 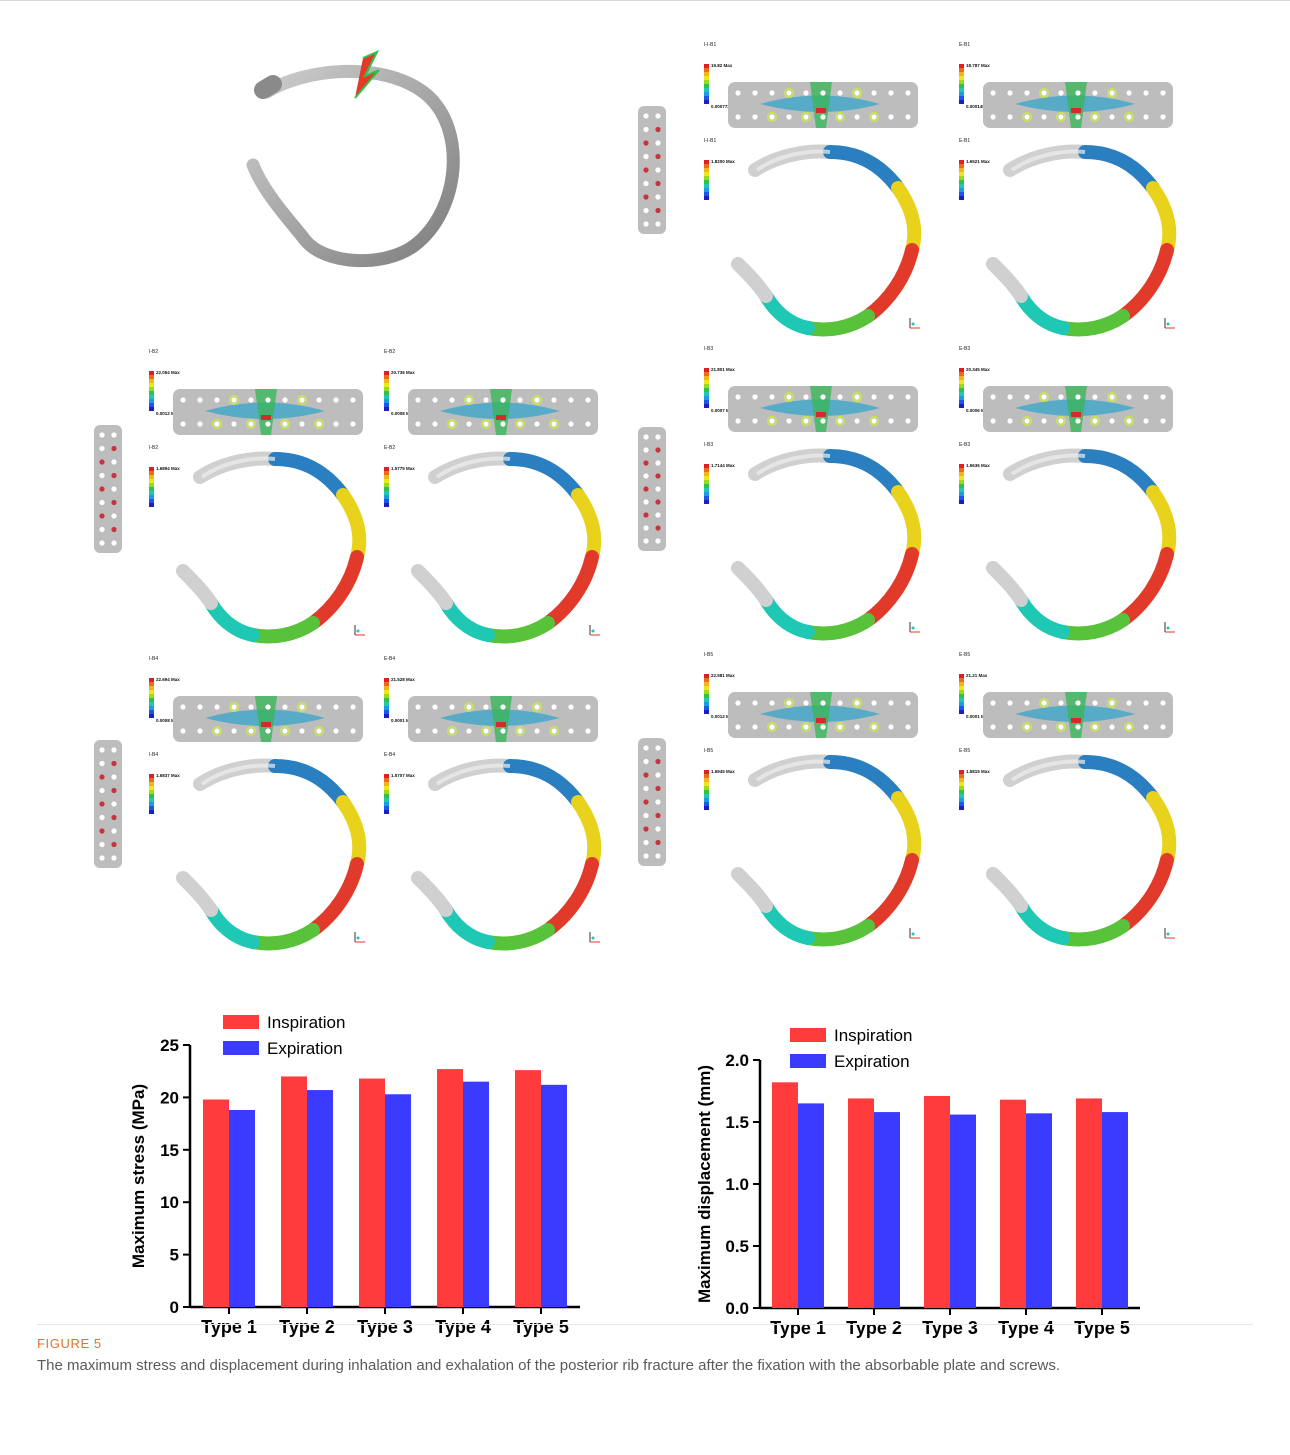 What do you see at coordinates (169, 1045) in the screenshot?
I see `y-tick-label: 25` at bounding box center [169, 1045].